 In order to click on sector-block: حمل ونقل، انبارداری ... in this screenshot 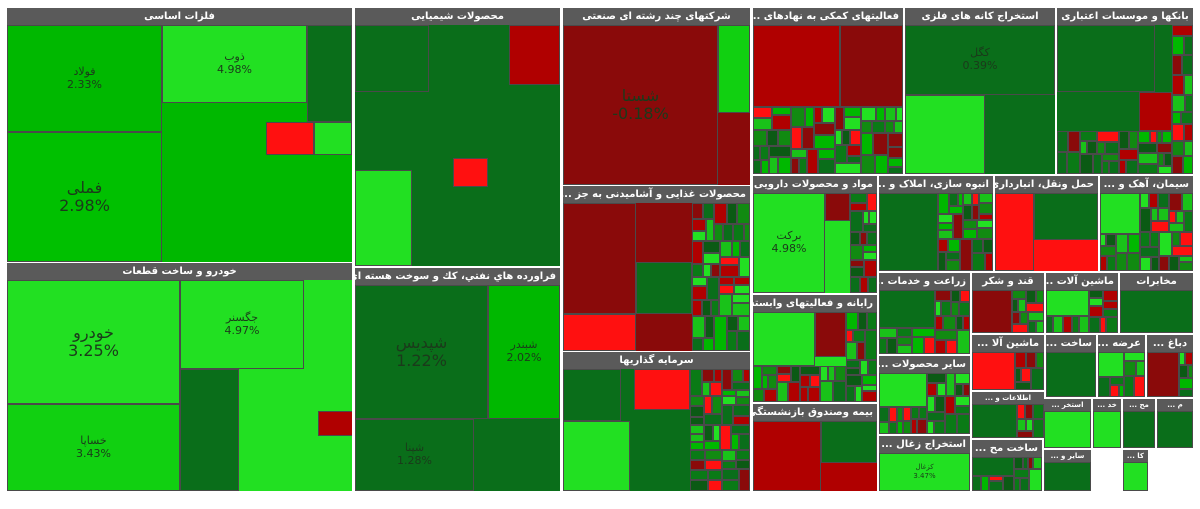, I will do `click(1046, 223)`.